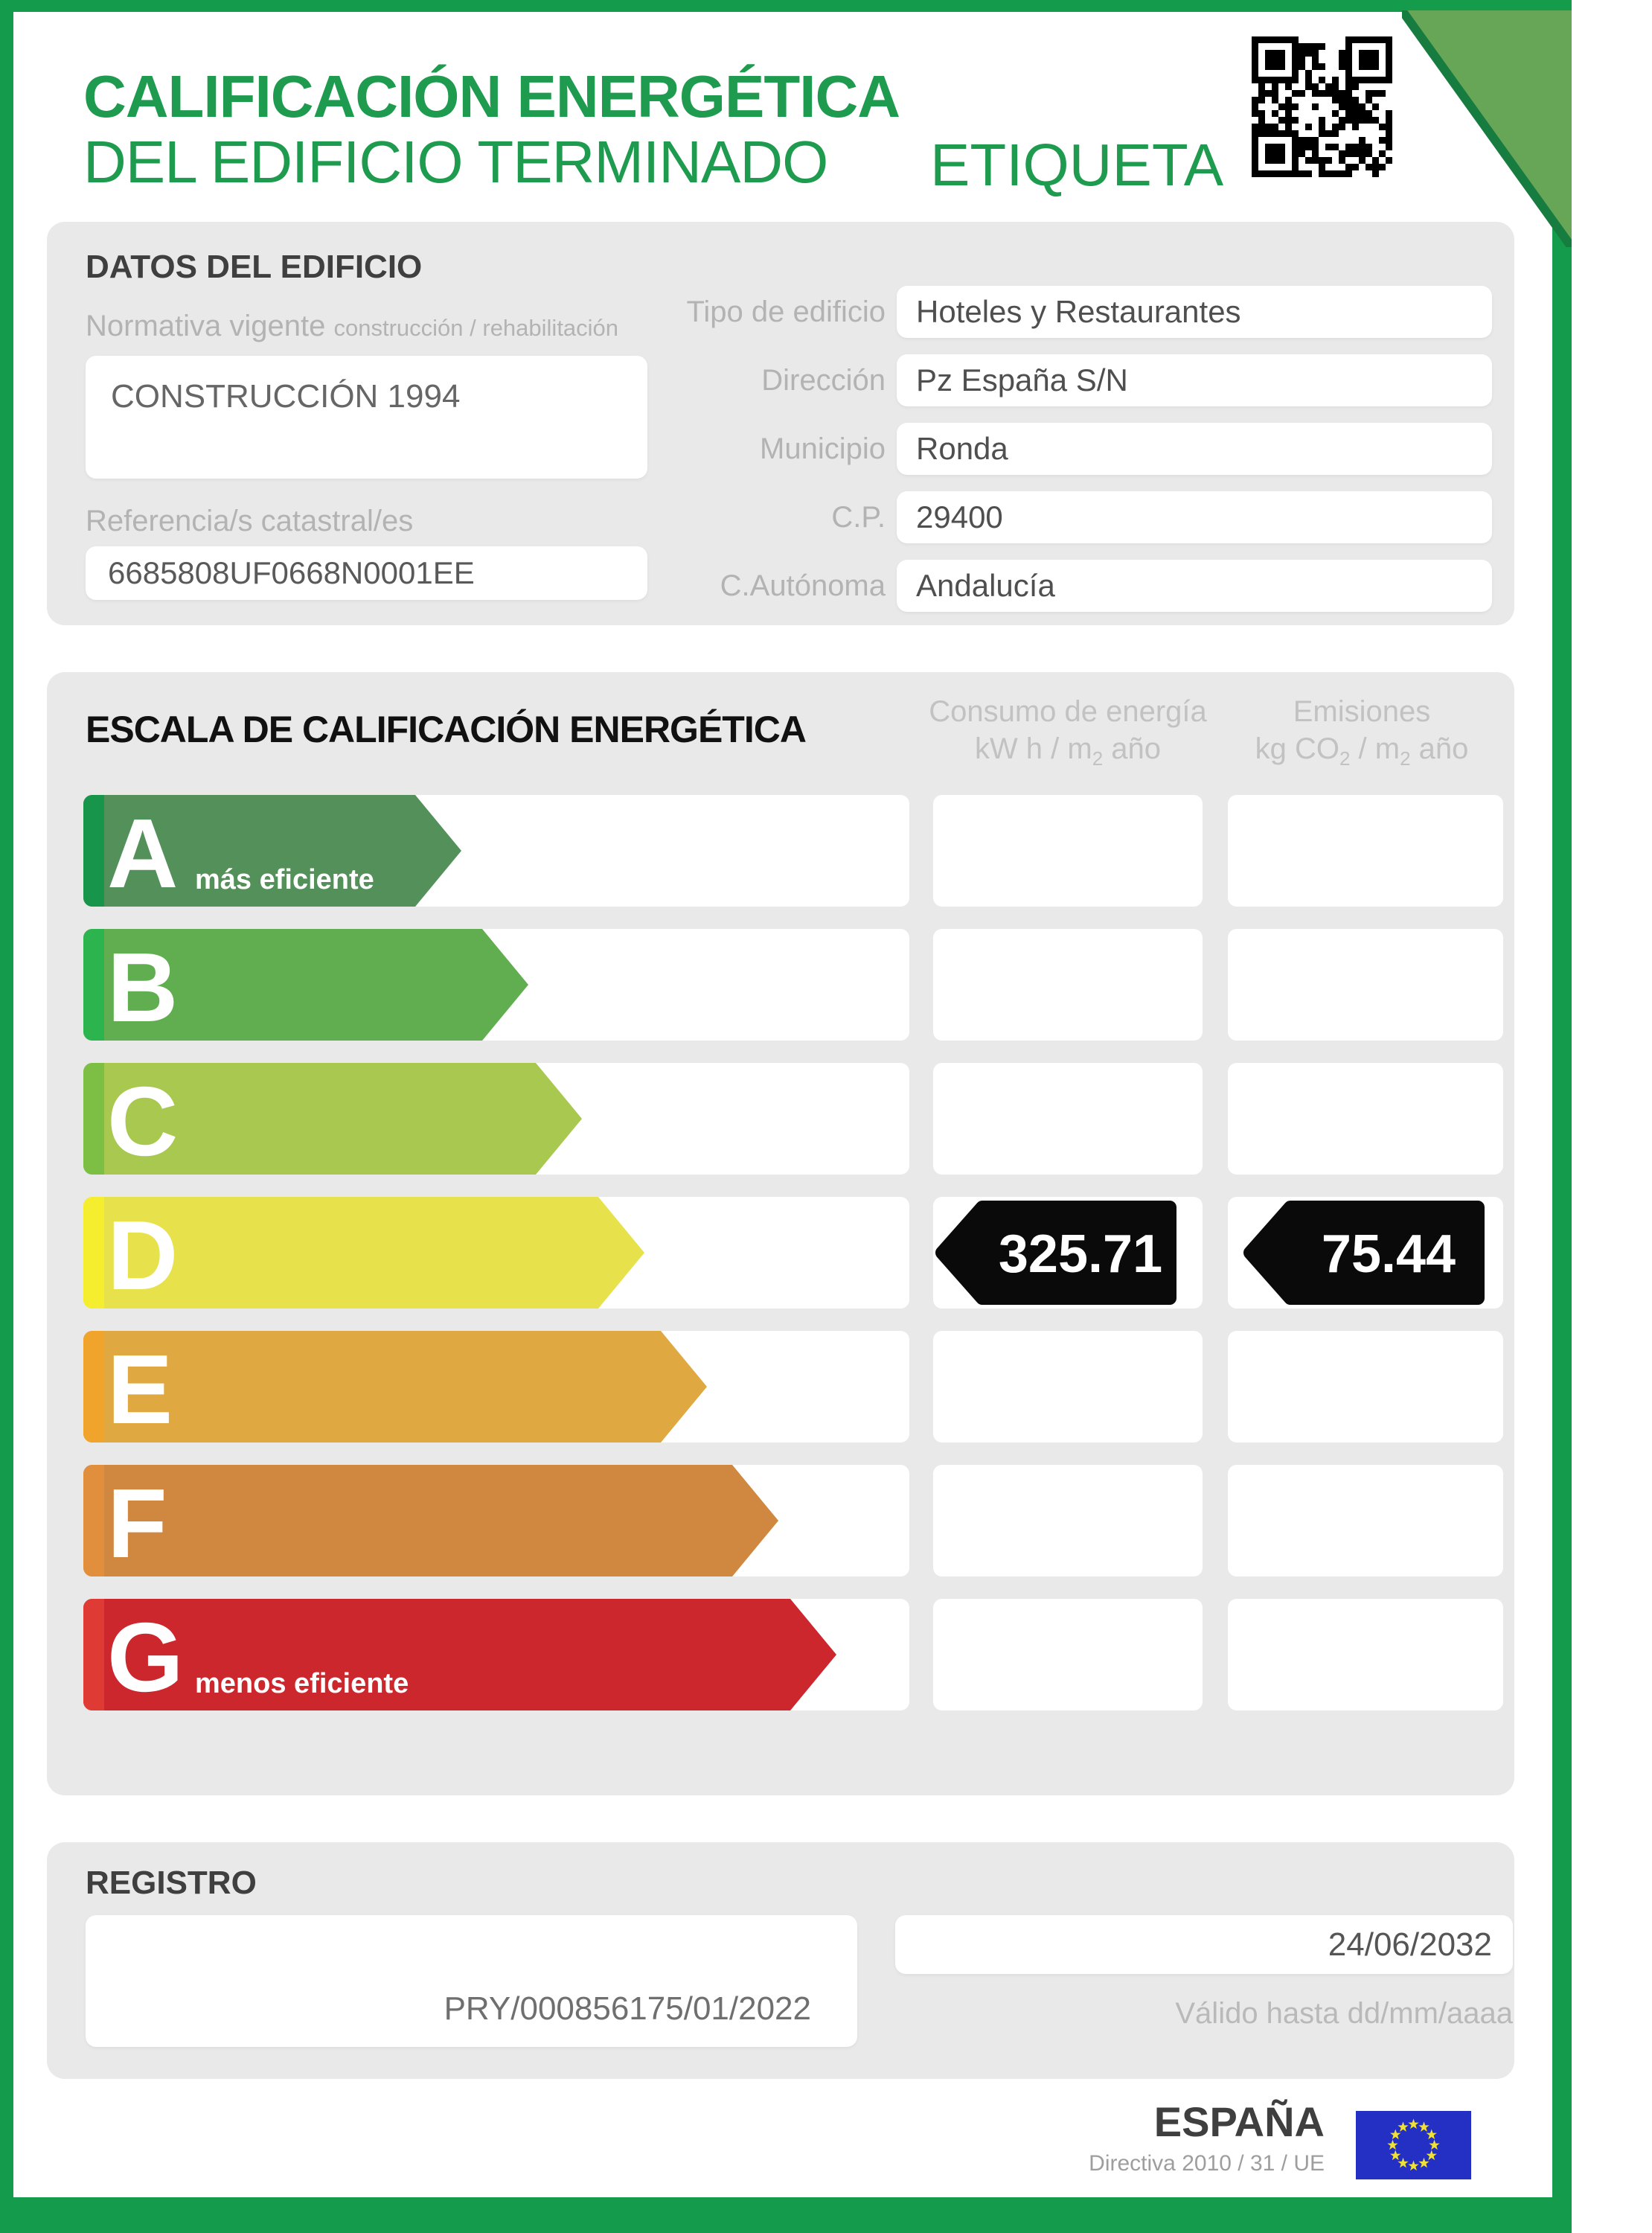 The image size is (1652, 2233). Describe the element at coordinates (395, 1387) in the screenshot. I see `rating-arrow-e: E` at that location.